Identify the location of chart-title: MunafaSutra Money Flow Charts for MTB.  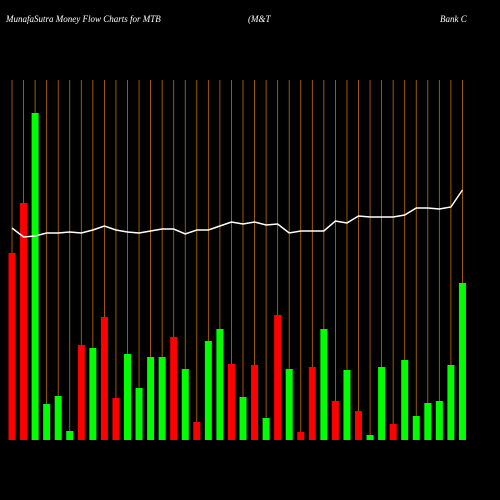
(83, 19).